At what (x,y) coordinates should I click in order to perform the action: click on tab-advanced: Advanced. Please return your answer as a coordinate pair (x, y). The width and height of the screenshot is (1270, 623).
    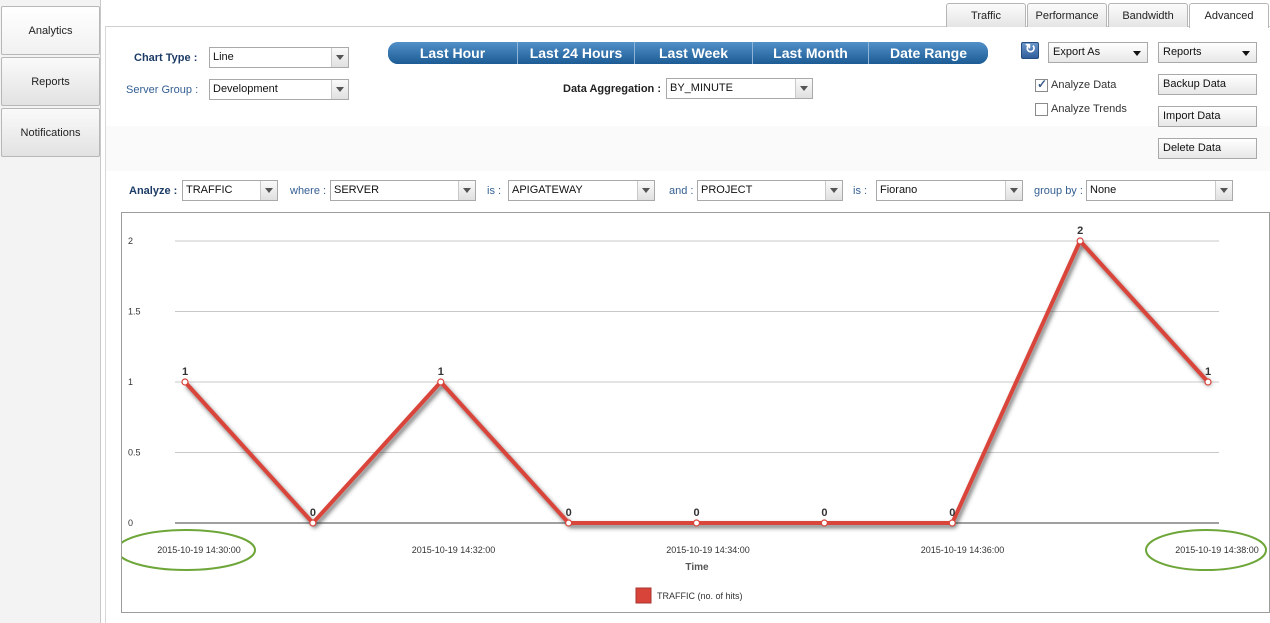
    Looking at the image, I should click on (1229, 15).